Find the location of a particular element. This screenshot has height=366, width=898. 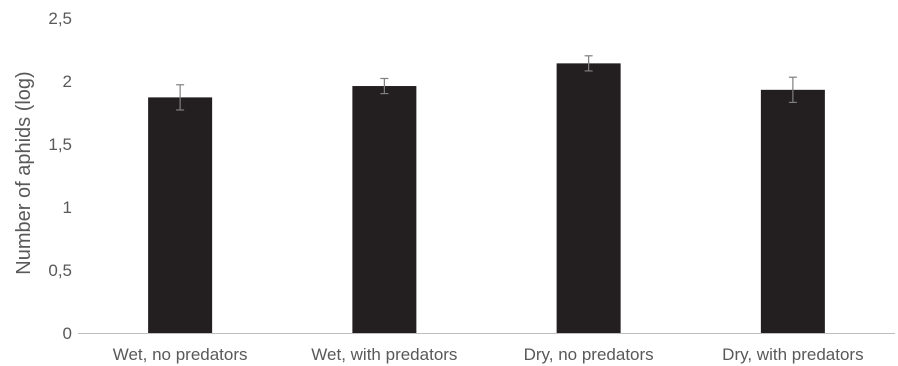

x-tick-label: Dry, with predators is located at coordinates (792, 354).